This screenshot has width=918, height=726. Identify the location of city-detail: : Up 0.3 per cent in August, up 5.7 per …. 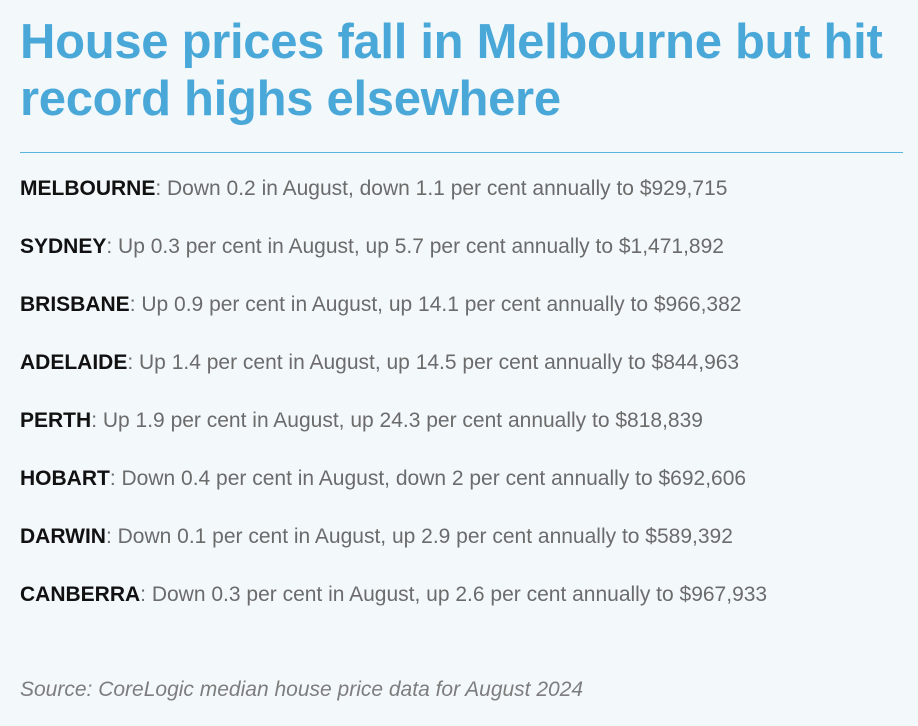
(415, 246).